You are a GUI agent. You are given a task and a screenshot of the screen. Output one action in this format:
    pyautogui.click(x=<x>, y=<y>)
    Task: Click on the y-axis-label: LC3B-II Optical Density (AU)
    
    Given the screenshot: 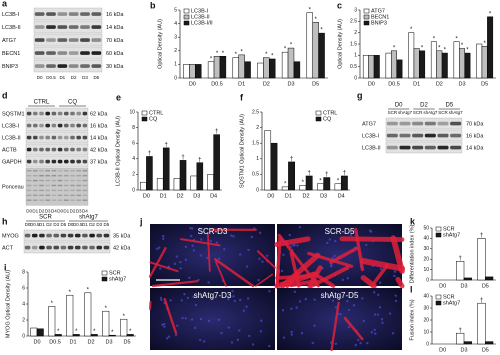 What is the action you would take?
    pyautogui.click(x=118, y=151)
    